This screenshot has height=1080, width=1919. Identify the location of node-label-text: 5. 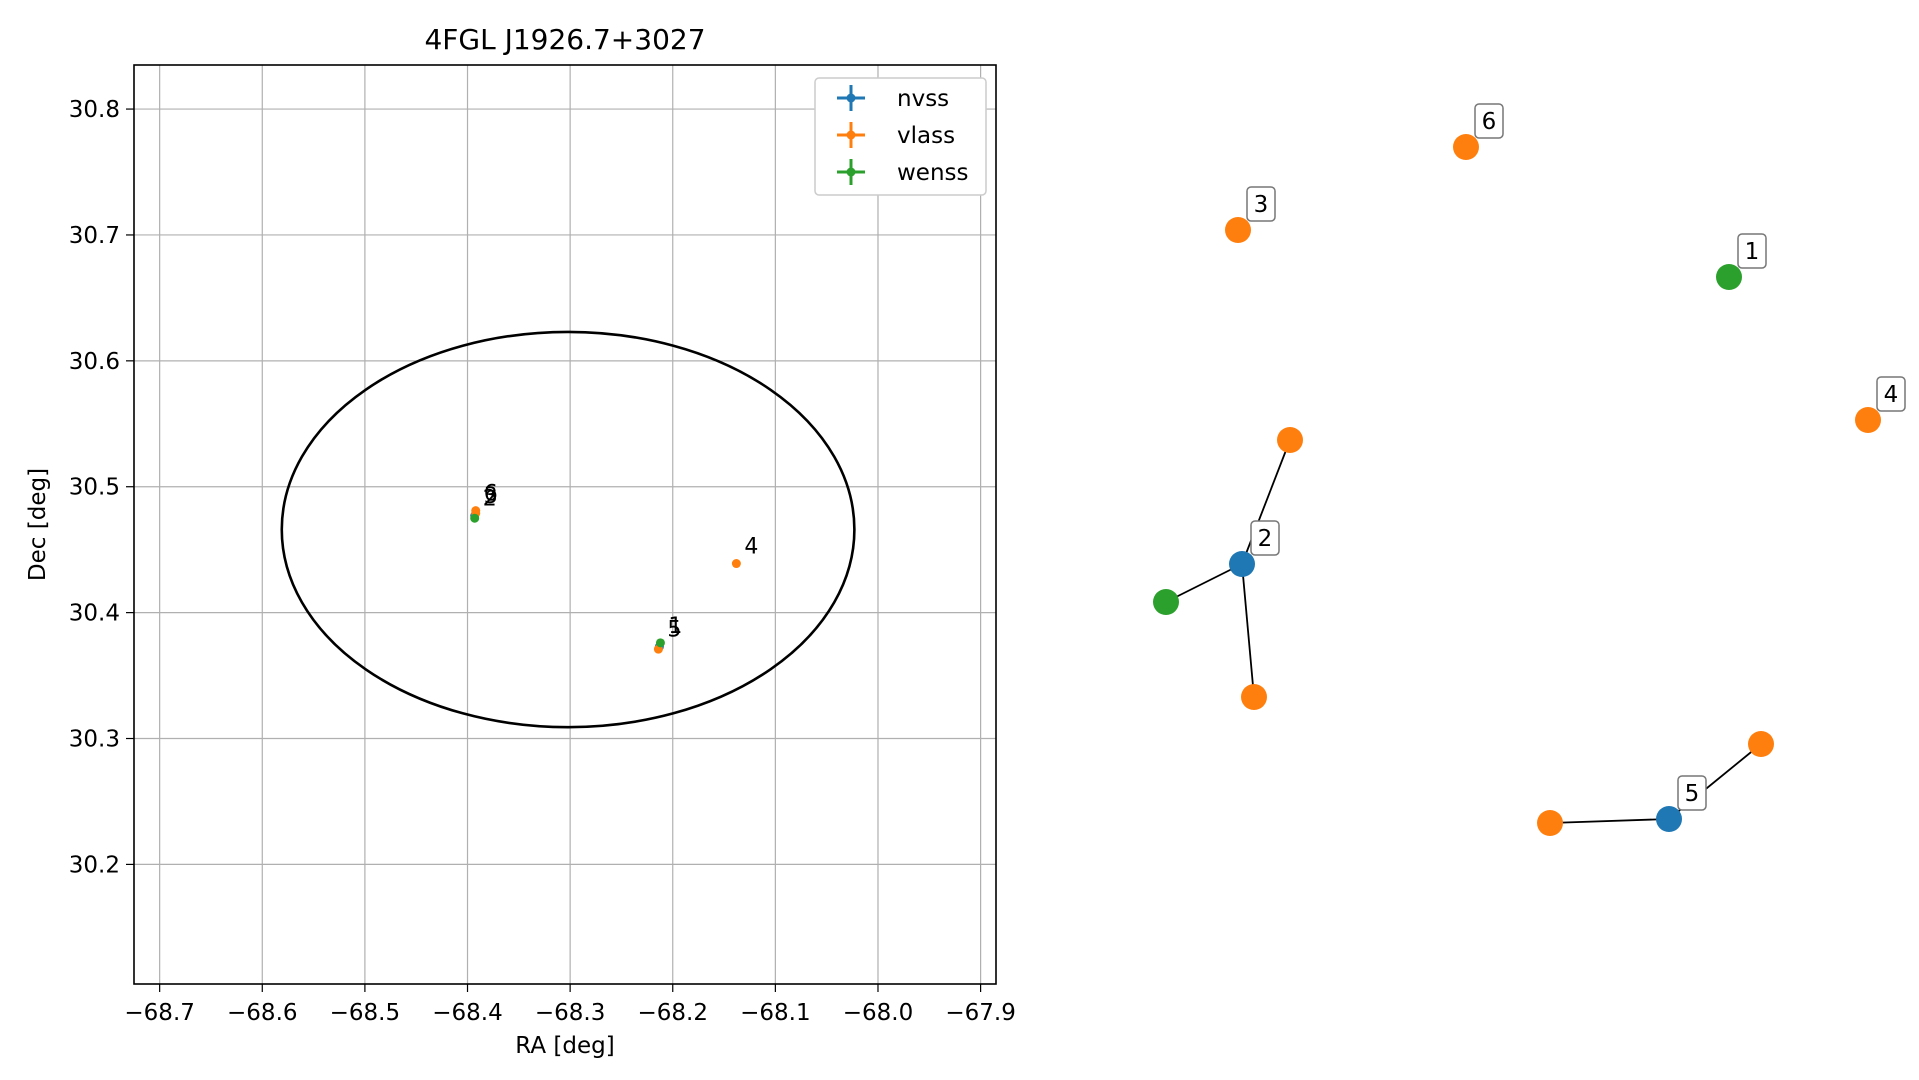
(1692, 794).